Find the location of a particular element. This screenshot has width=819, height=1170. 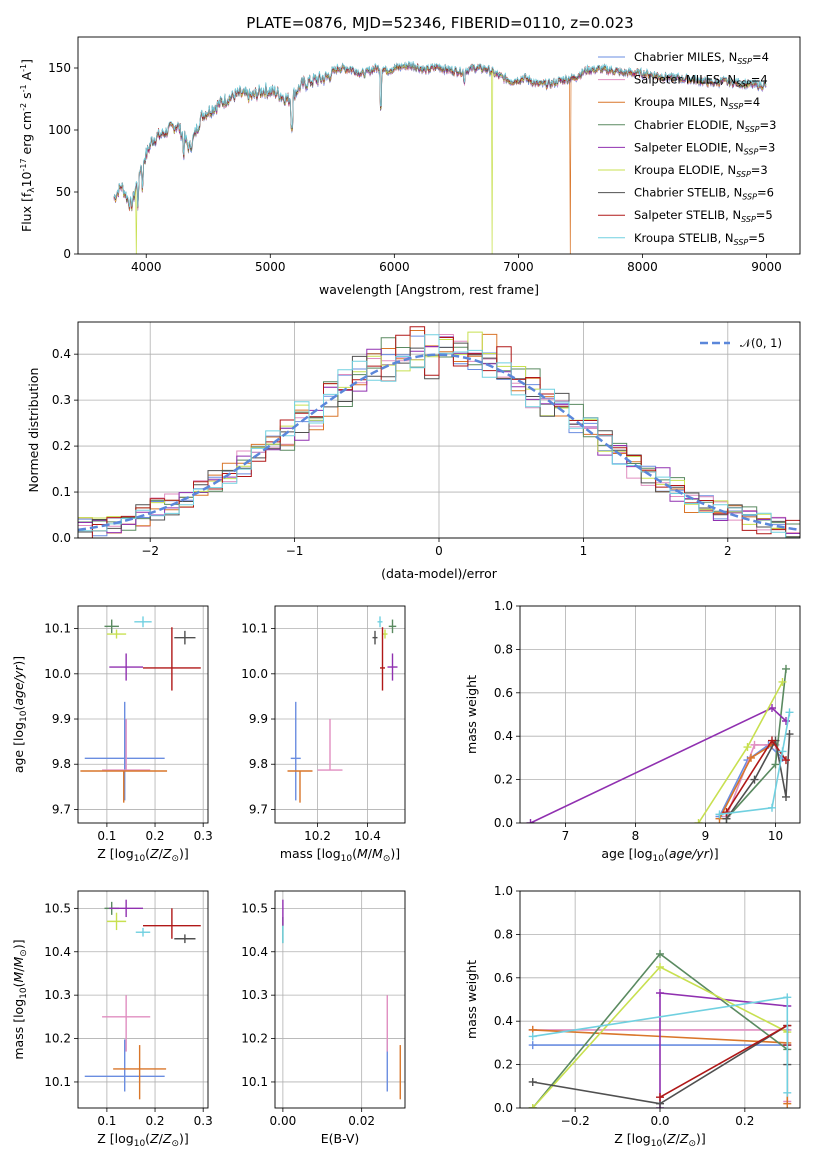

label-part: λ is located at coordinates (32, 190).